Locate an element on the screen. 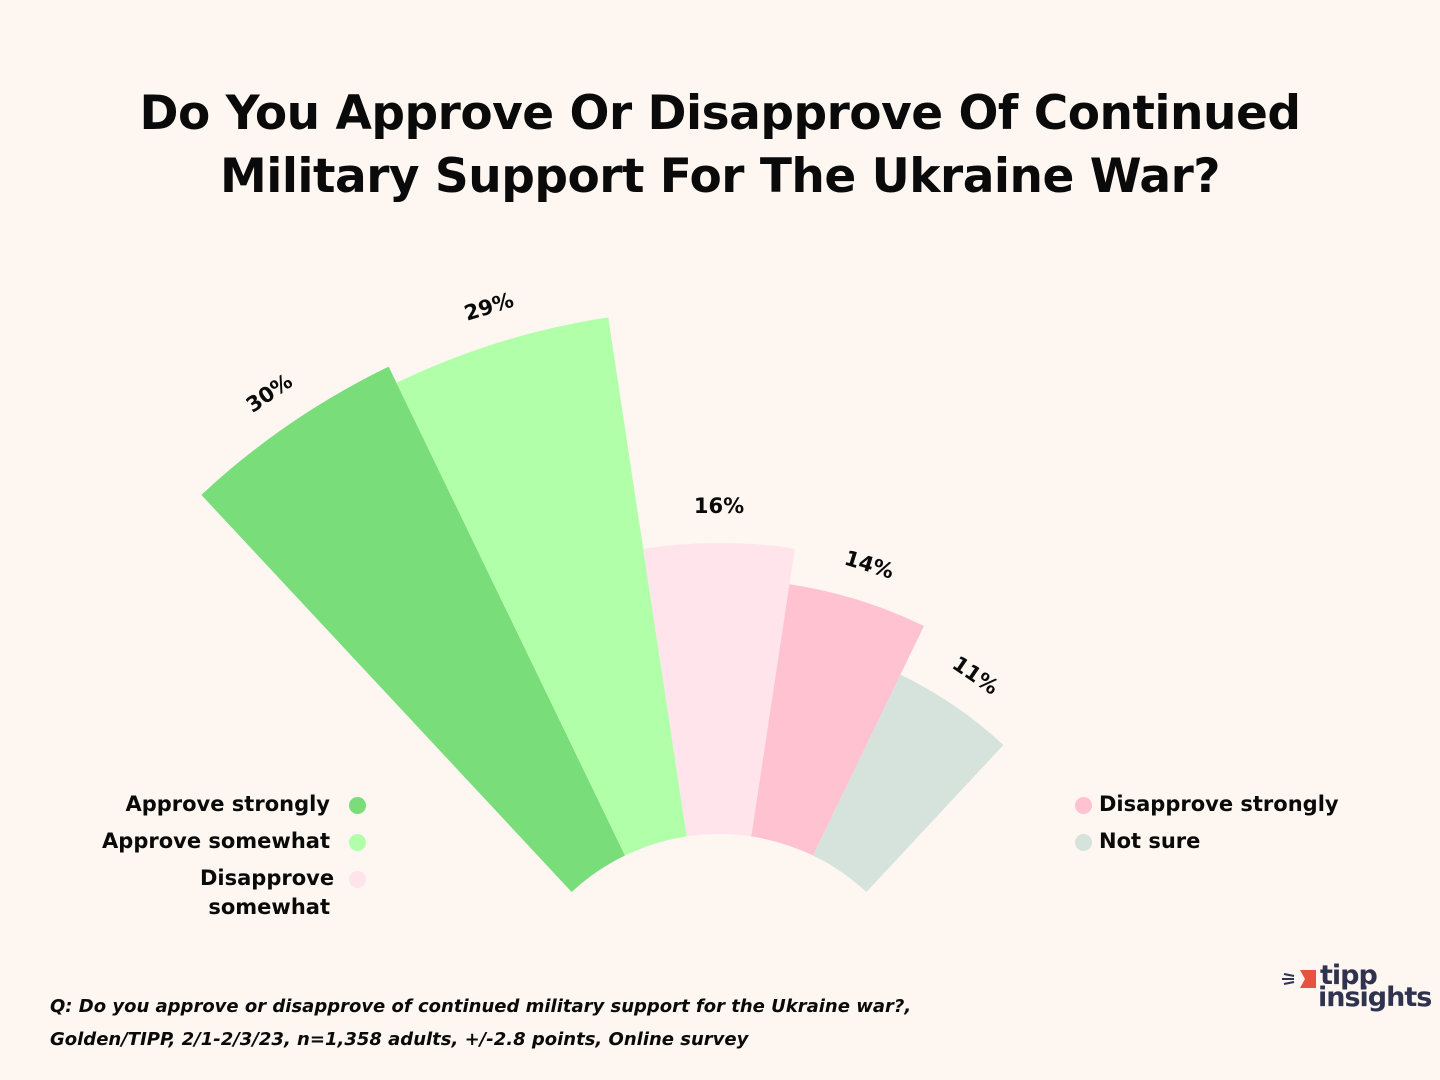 The height and width of the screenshot is (1080, 1440). legend-label: Approve somewhat is located at coordinates (216, 841).